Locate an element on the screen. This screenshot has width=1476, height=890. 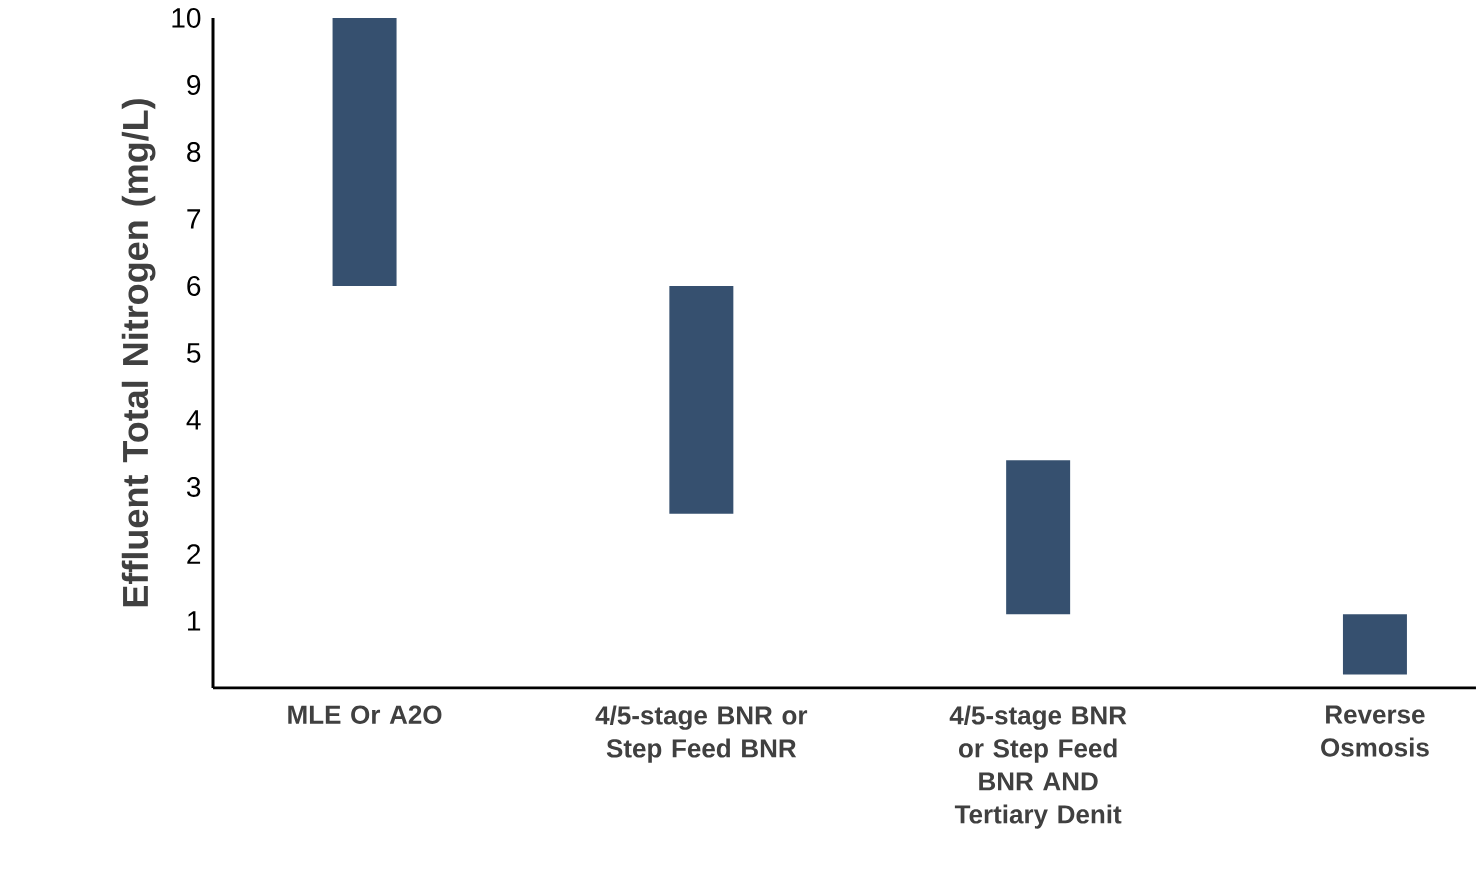
x-tick-label: 4/5-stage BNR or Step Feed BNR AND Tertiary Denit is located at coordinates (1038, 767).